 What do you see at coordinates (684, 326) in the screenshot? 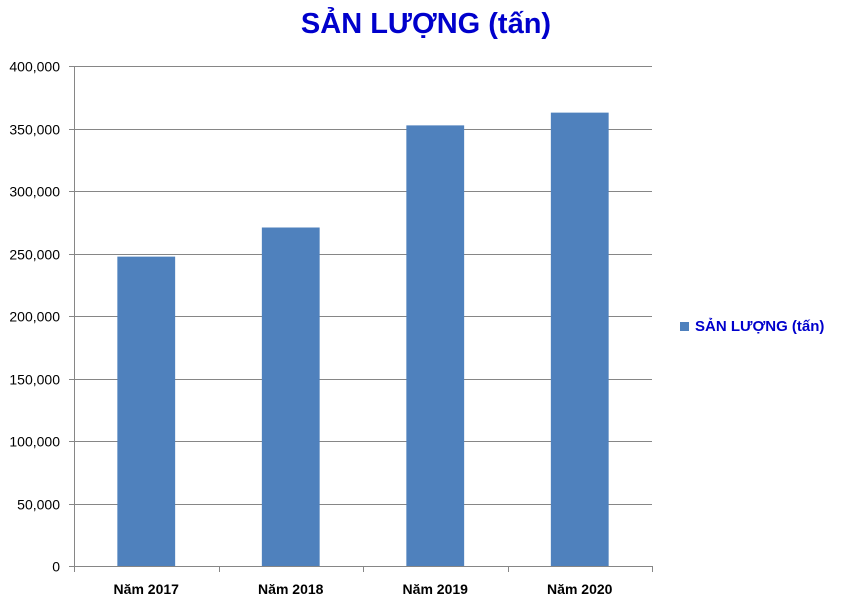
I see `legend-swatch` at bounding box center [684, 326].